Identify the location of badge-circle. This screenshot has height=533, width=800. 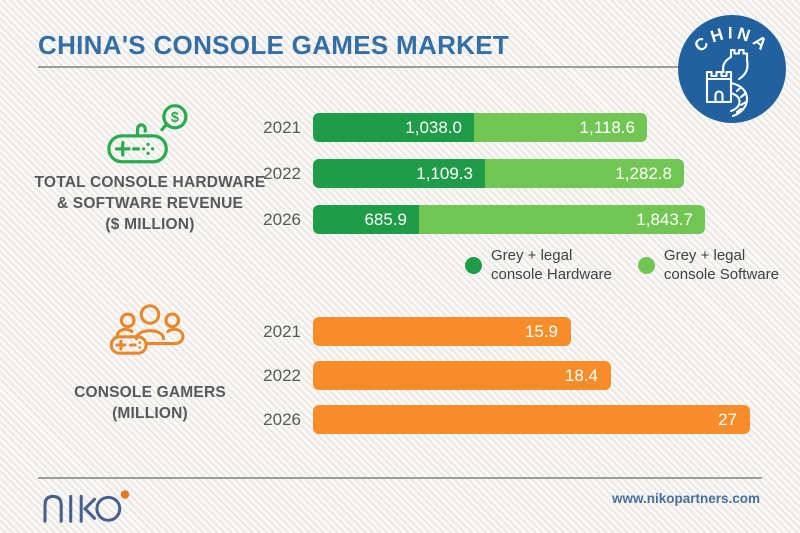
(732, 69).